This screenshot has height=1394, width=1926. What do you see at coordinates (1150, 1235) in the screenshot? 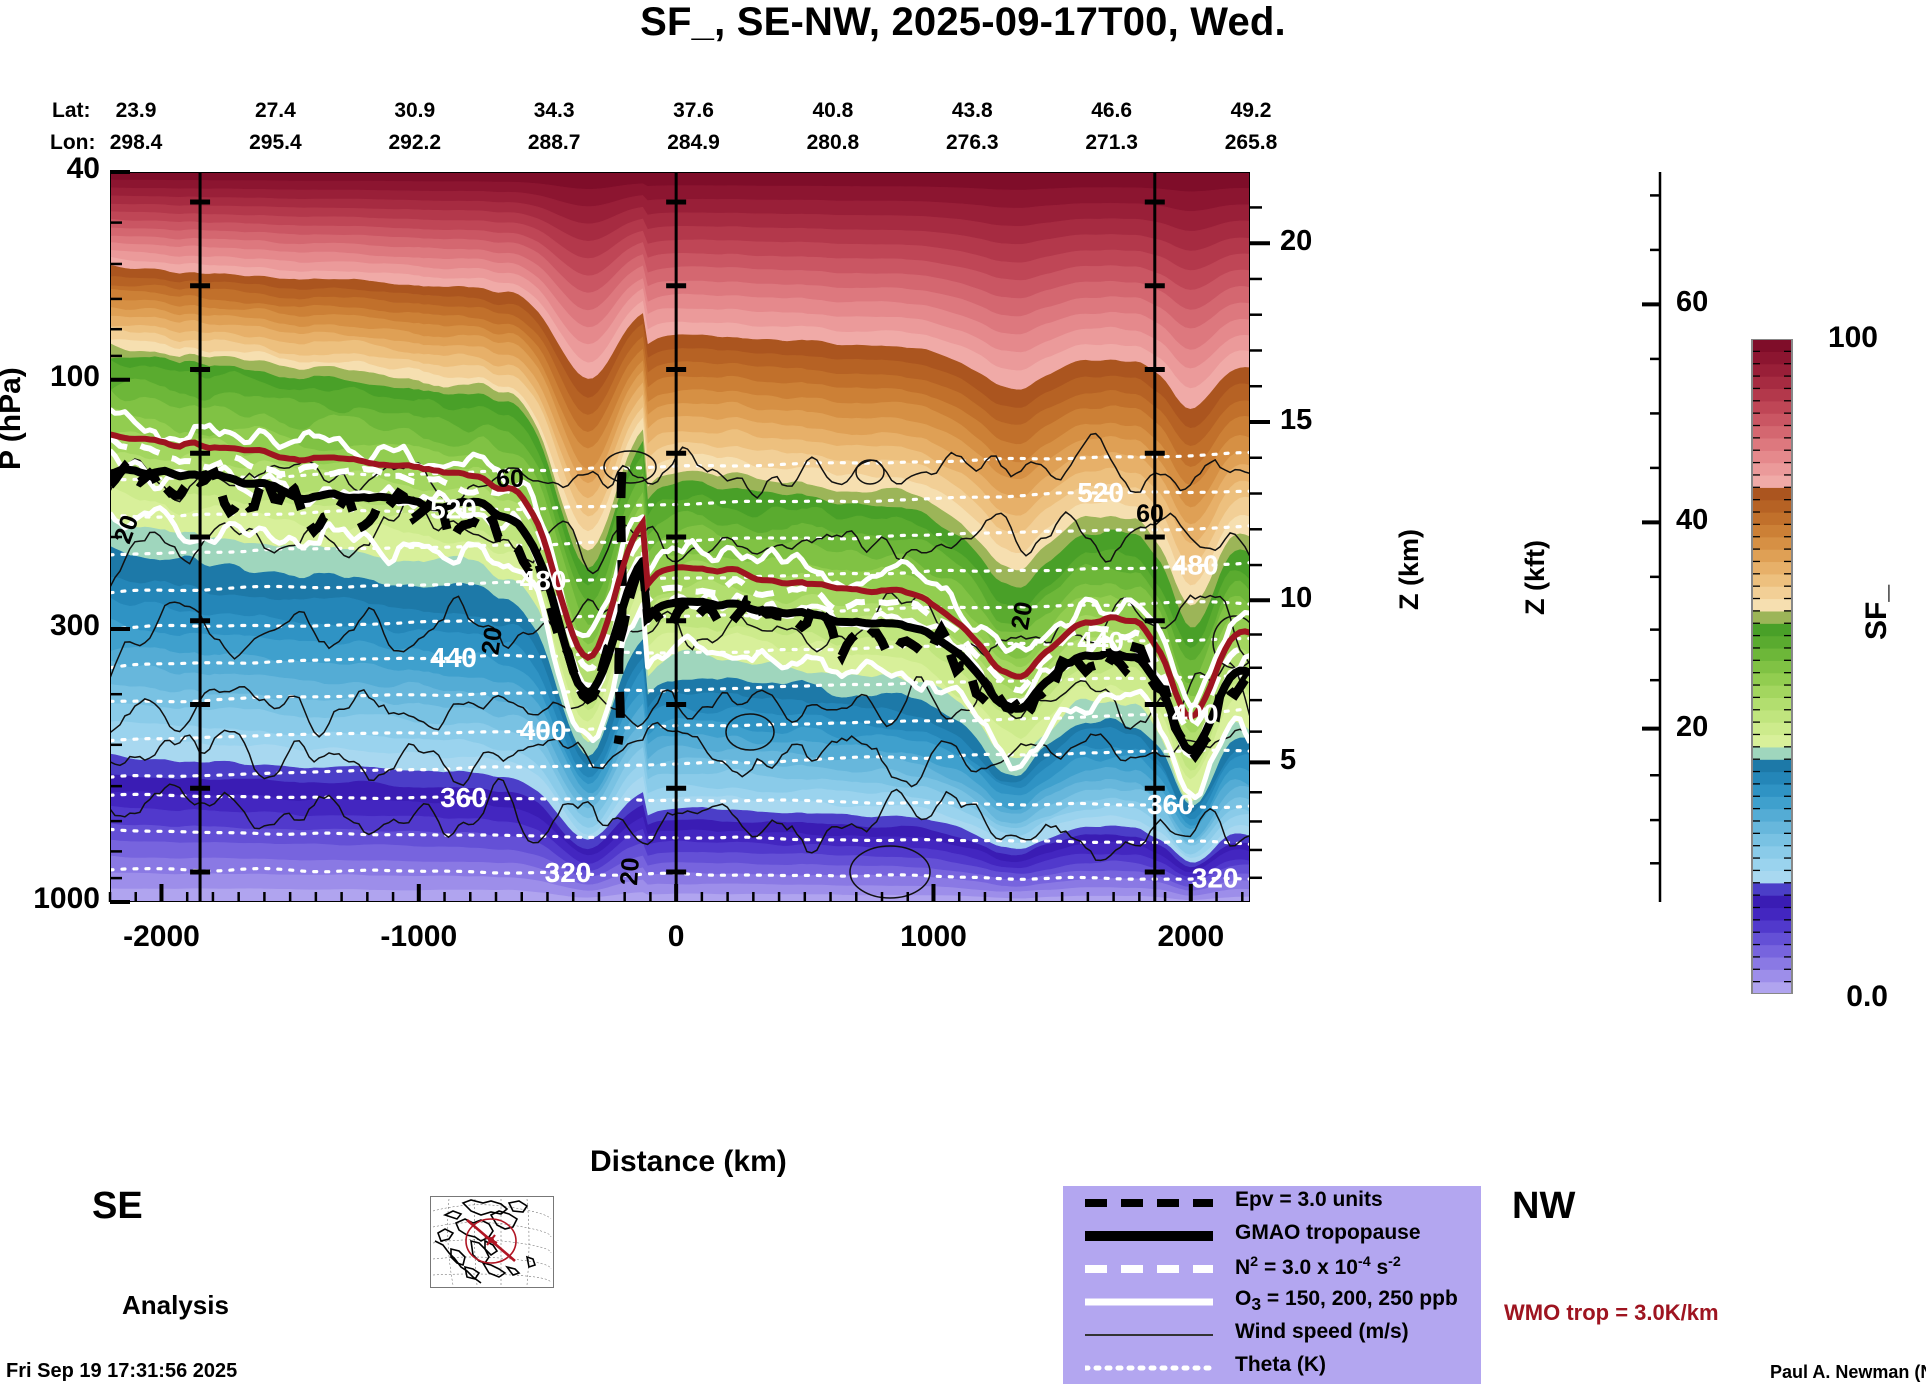
I see `legend-symbol-tropopause` at bounding box center [1150, 1235].